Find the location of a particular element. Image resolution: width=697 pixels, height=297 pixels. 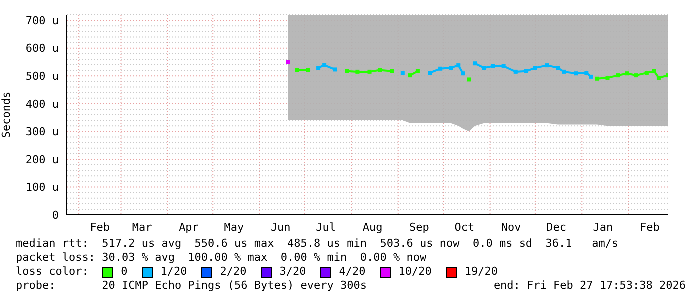

x-tick-label: Jan is located at coordinates (603, 227).